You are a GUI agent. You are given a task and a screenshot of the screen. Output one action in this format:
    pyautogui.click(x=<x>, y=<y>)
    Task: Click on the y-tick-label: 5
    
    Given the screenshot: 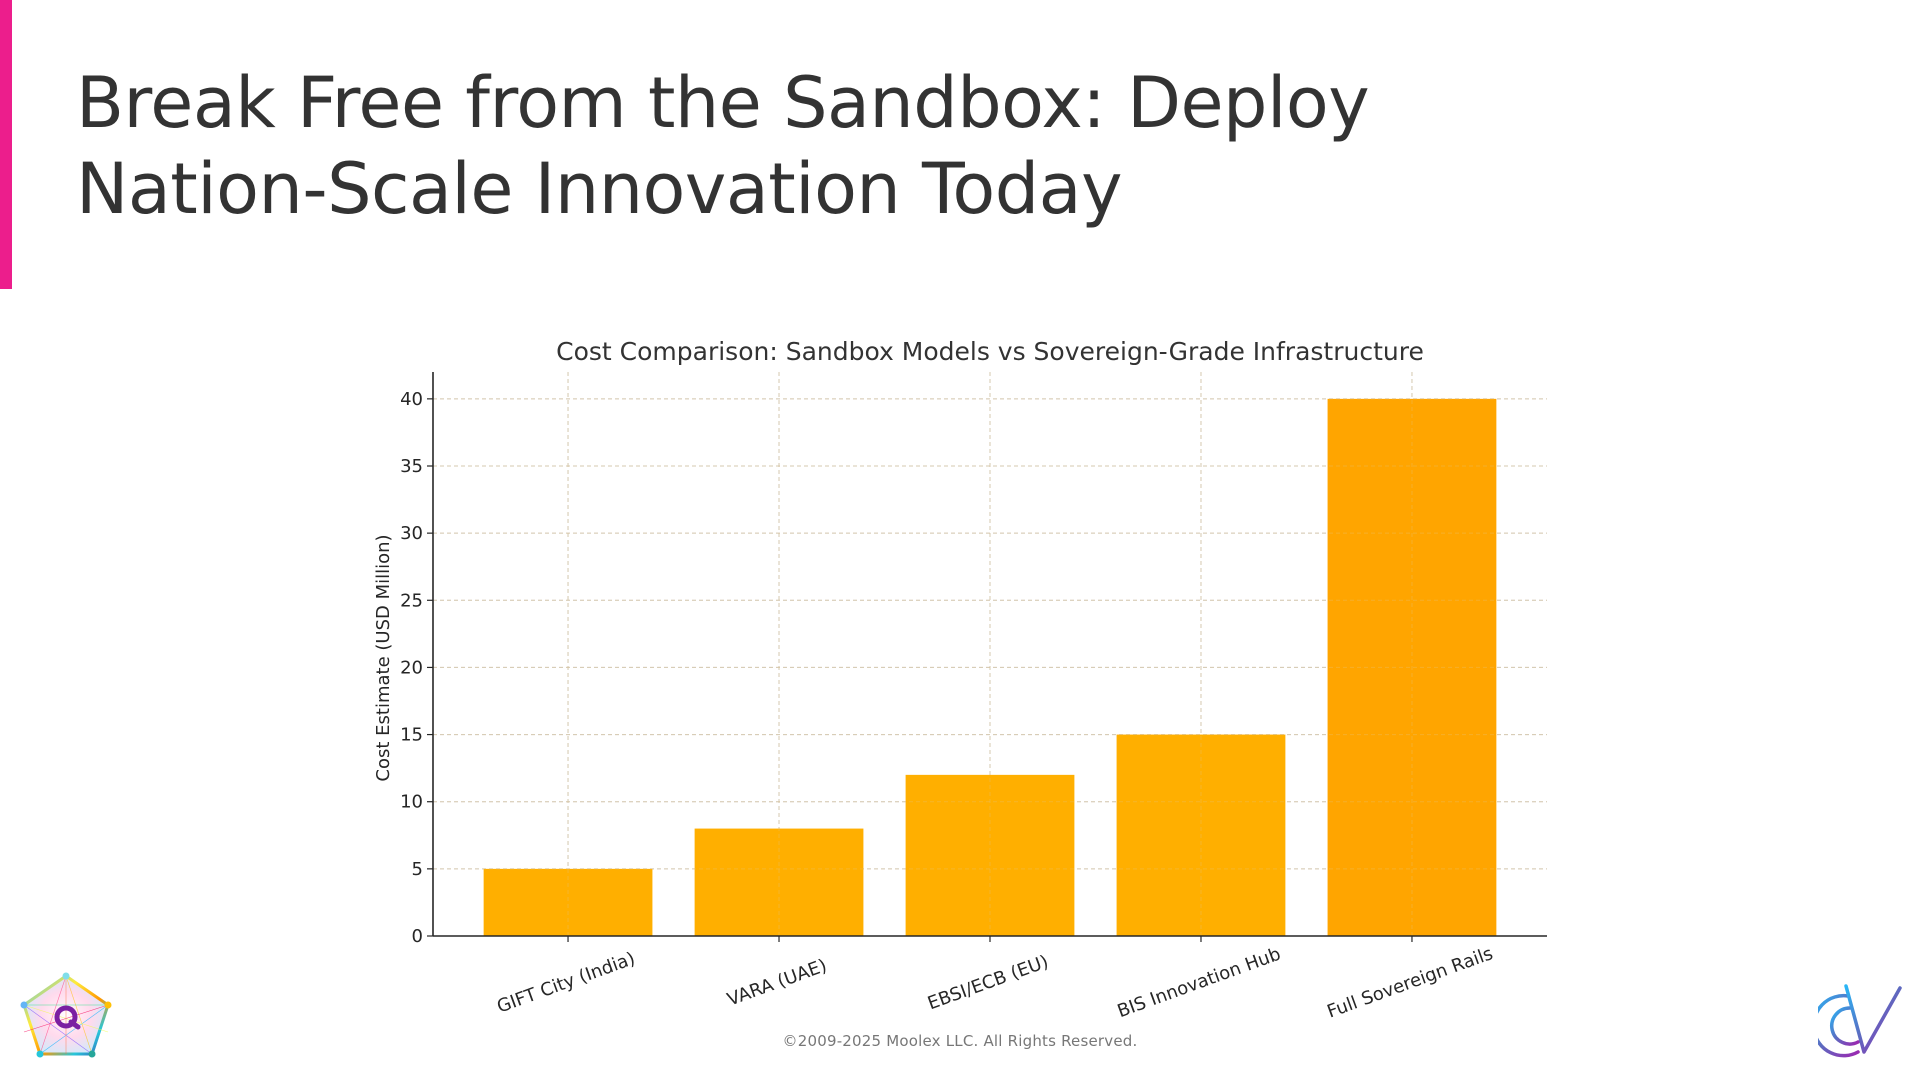 What is the action you would take?
    pyautogui.click(x=417, y=869)
    